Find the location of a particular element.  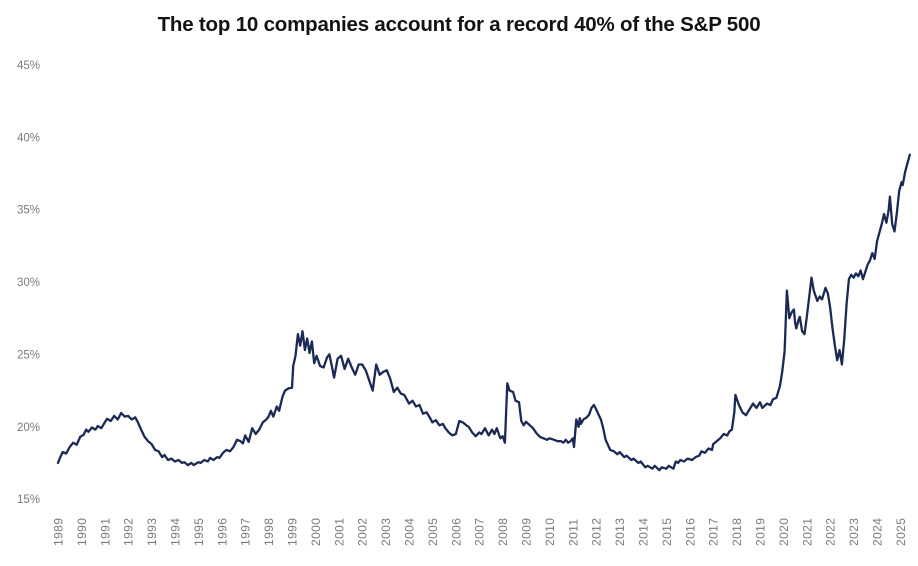

x-tick-label: 1995 is located at coordinates (199, 532).